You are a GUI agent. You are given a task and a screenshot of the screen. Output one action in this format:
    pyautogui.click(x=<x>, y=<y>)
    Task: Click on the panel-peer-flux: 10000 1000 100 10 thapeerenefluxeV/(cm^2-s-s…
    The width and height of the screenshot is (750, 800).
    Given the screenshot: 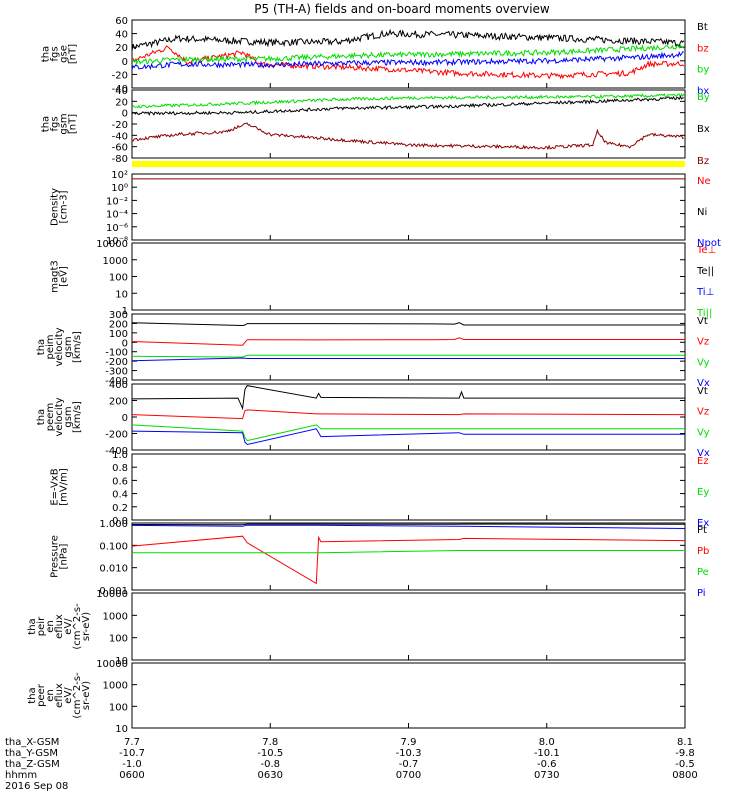 What is the action you would take?
    pyautogui.click(x=356, y=697)
    